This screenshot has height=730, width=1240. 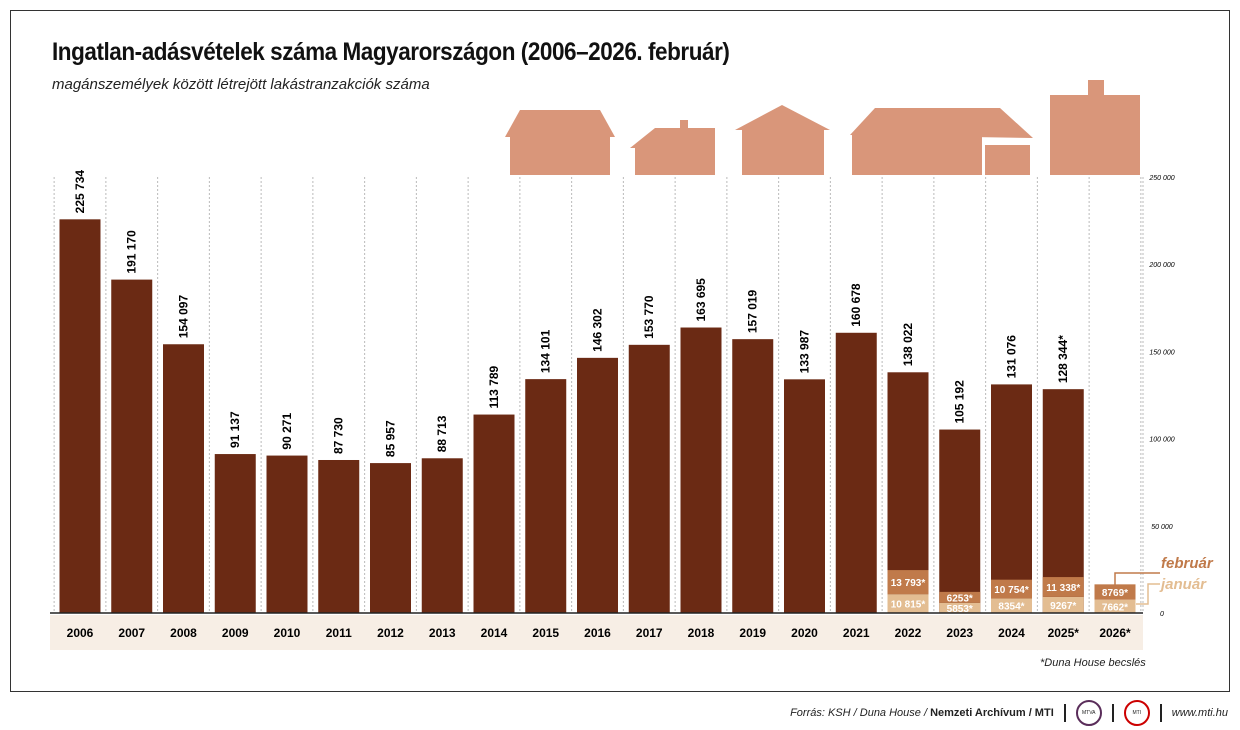 What do you see at coordinates (908, 633) in the screenshot?
I see `x-tick-label: 2022` at bounding box center [908, 633].